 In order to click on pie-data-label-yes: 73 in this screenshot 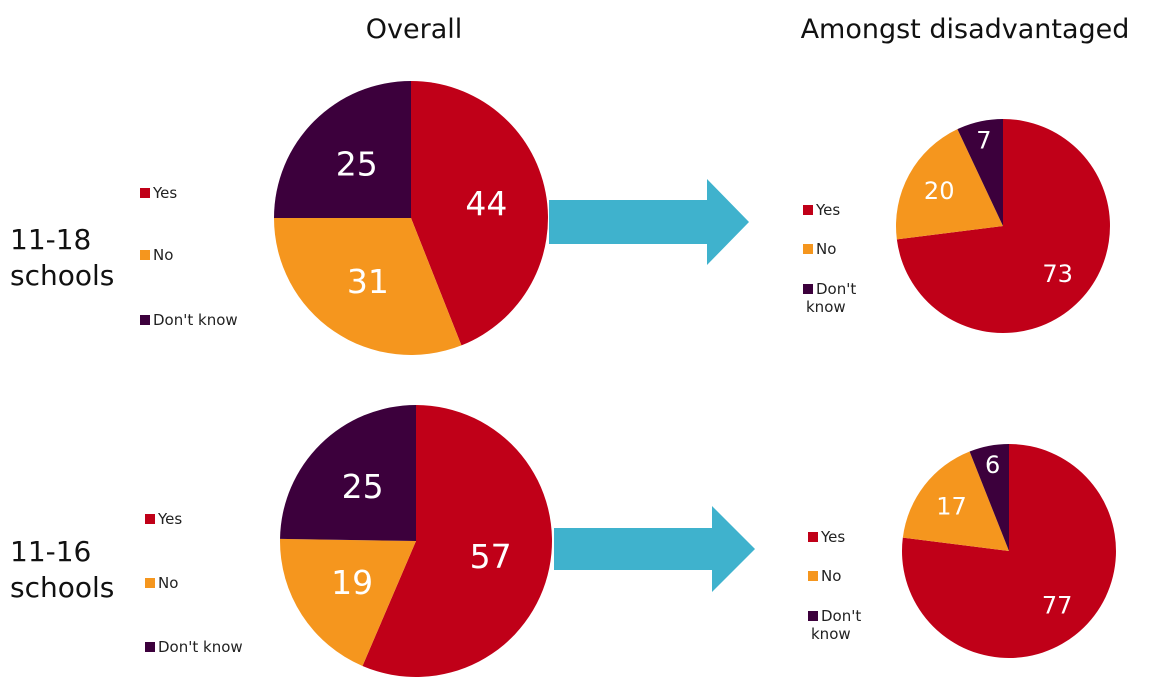, I will do `click(1057, 274)`.